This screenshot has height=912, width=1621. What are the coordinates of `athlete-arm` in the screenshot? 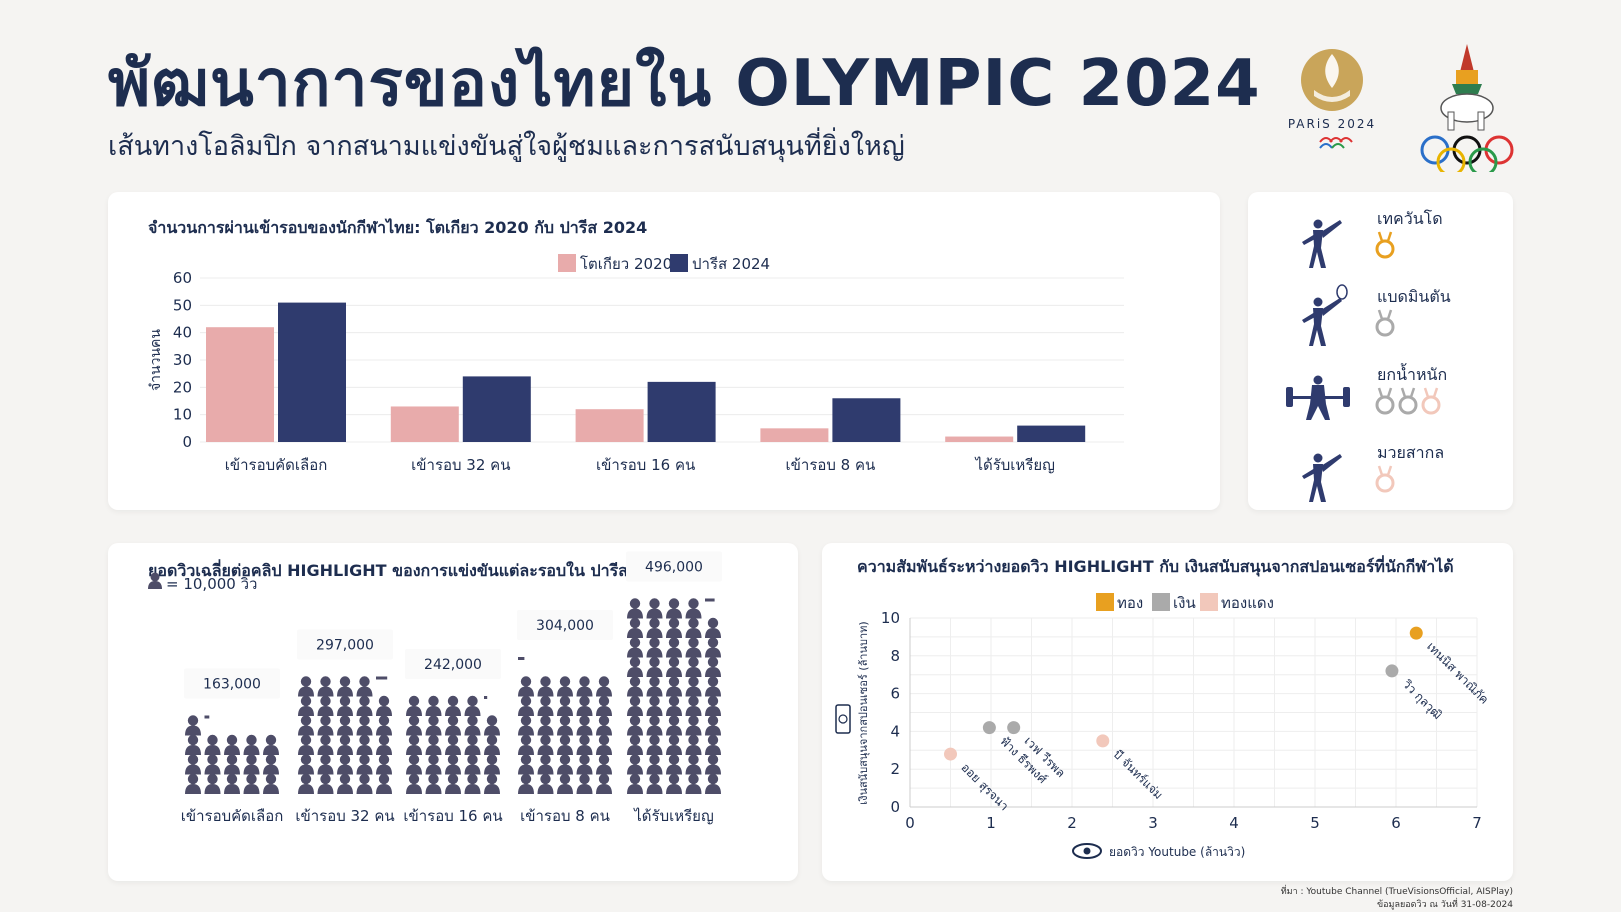 It's located at (1309, 473).